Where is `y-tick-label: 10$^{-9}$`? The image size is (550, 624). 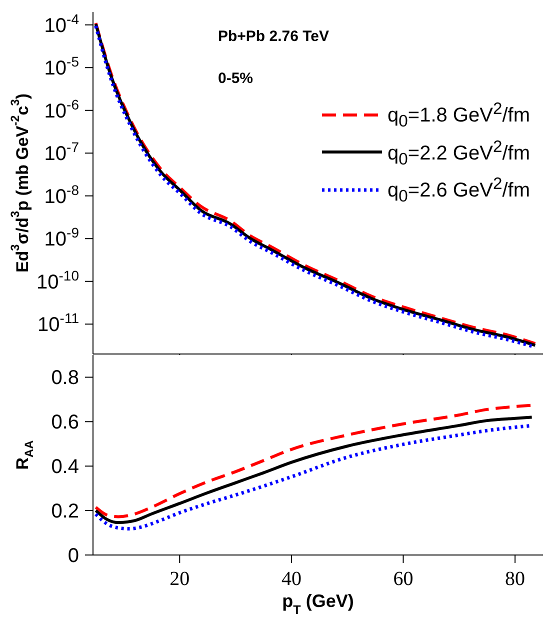
y-tick-label: 10$^{-9}$ is located at coordinates (62, 237).